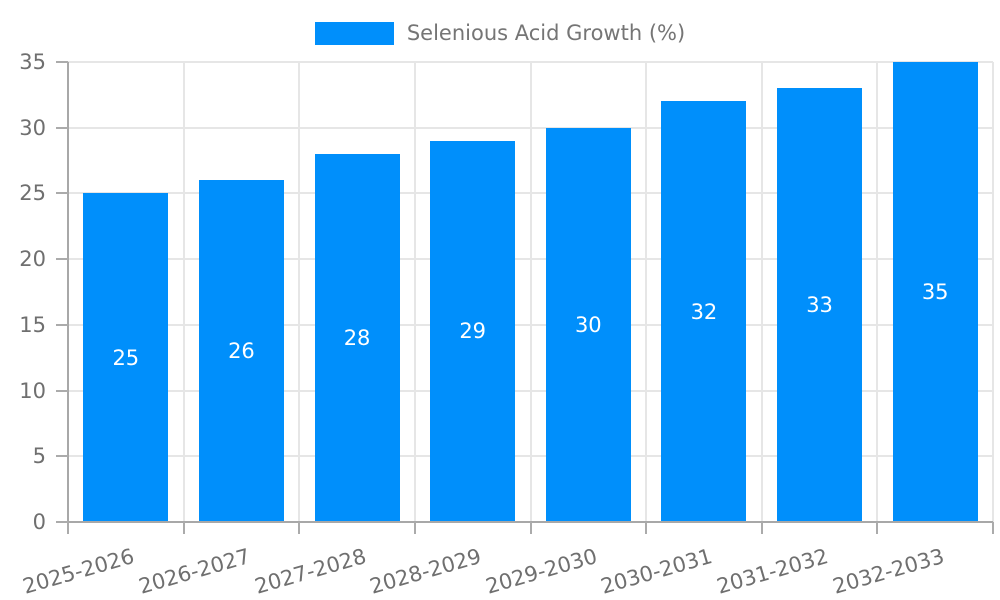 The width and height of the screenshot is (1000, 600). I want to click on bar-value-label: 32, so click(704, 311).